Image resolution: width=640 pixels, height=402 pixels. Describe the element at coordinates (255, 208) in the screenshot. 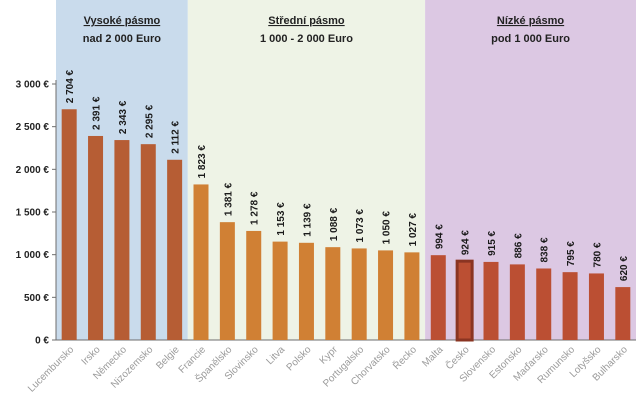

I see `data-label-7: 1 278 €` at that location.